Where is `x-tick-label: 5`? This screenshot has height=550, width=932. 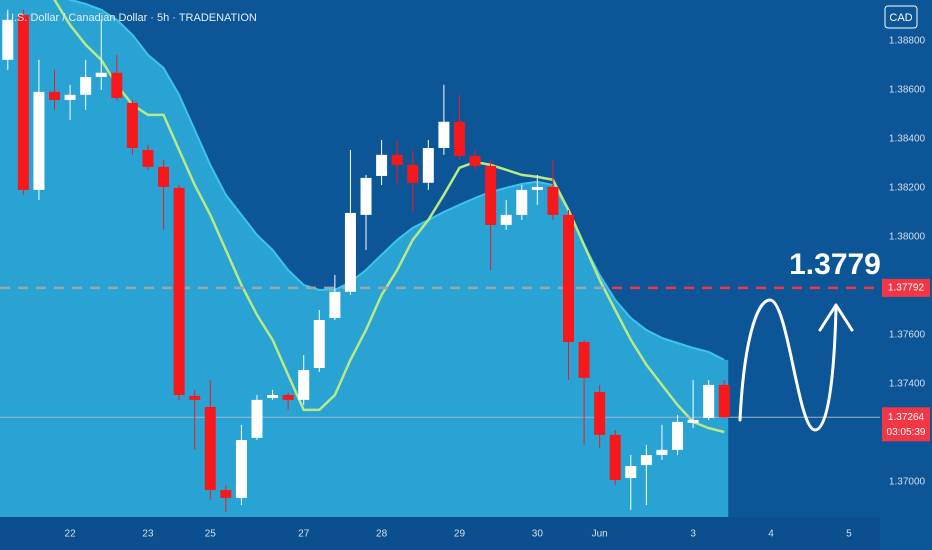 x-tick-label: 5 is located at coordinates (849, 534).